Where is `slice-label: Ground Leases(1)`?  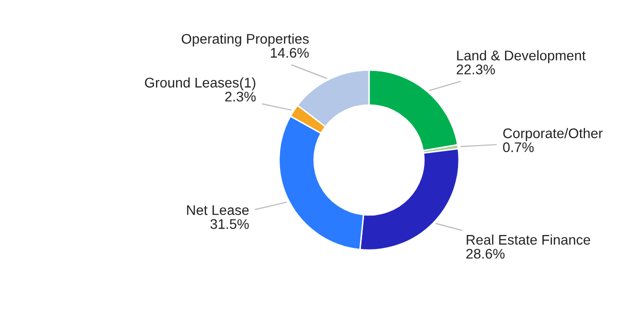
slice-label: Ground Leases(1) is located at coordinates (200, 83).